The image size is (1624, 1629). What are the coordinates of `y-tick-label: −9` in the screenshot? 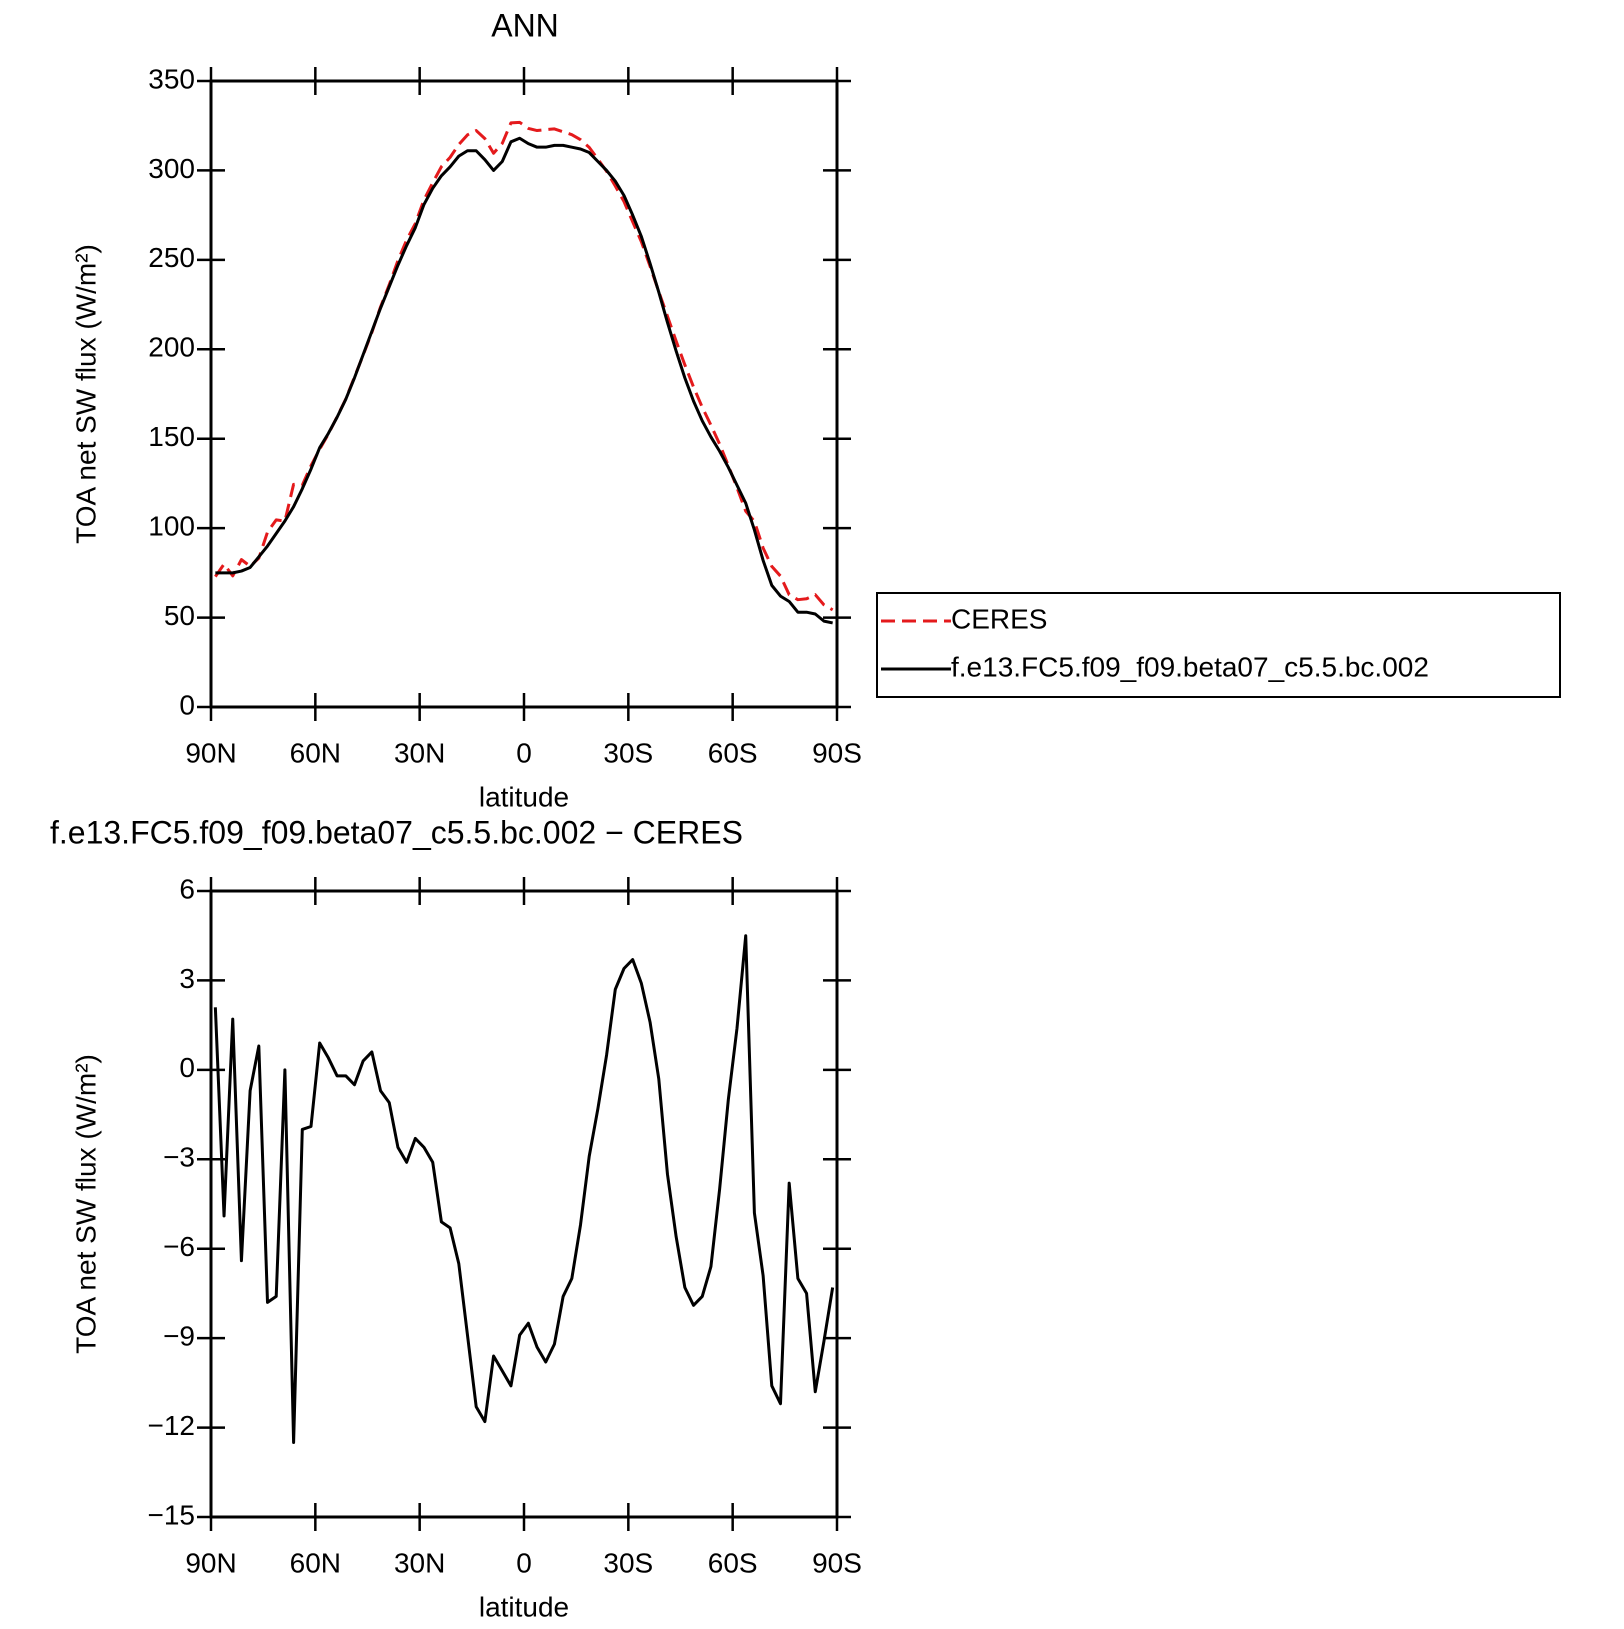 It's located at (179, 1336).